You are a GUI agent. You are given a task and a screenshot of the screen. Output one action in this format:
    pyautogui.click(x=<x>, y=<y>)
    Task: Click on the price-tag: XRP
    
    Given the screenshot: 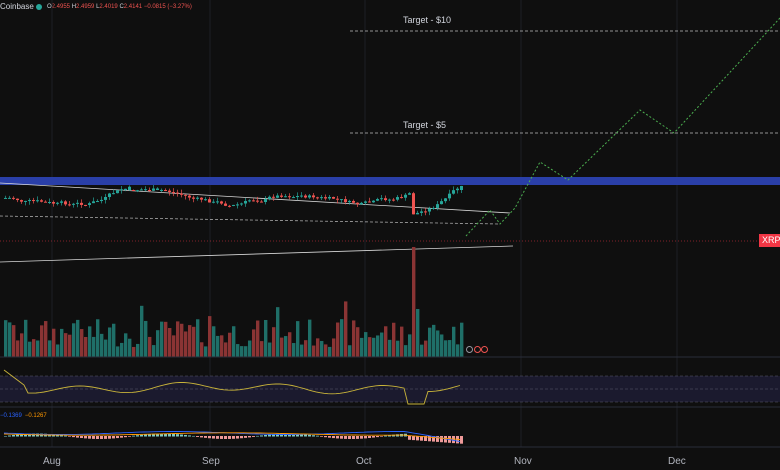 What is the action you would take?
    pyautogui.click(x=769, y=240)
    